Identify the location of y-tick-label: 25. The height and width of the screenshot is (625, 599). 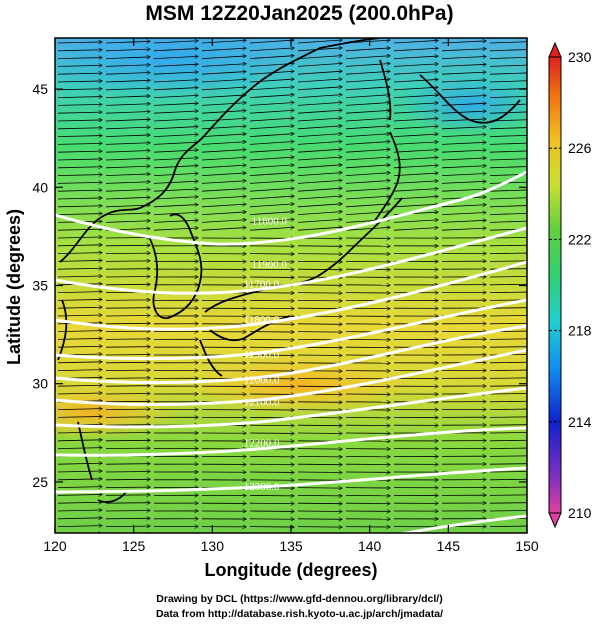
(40, 482).